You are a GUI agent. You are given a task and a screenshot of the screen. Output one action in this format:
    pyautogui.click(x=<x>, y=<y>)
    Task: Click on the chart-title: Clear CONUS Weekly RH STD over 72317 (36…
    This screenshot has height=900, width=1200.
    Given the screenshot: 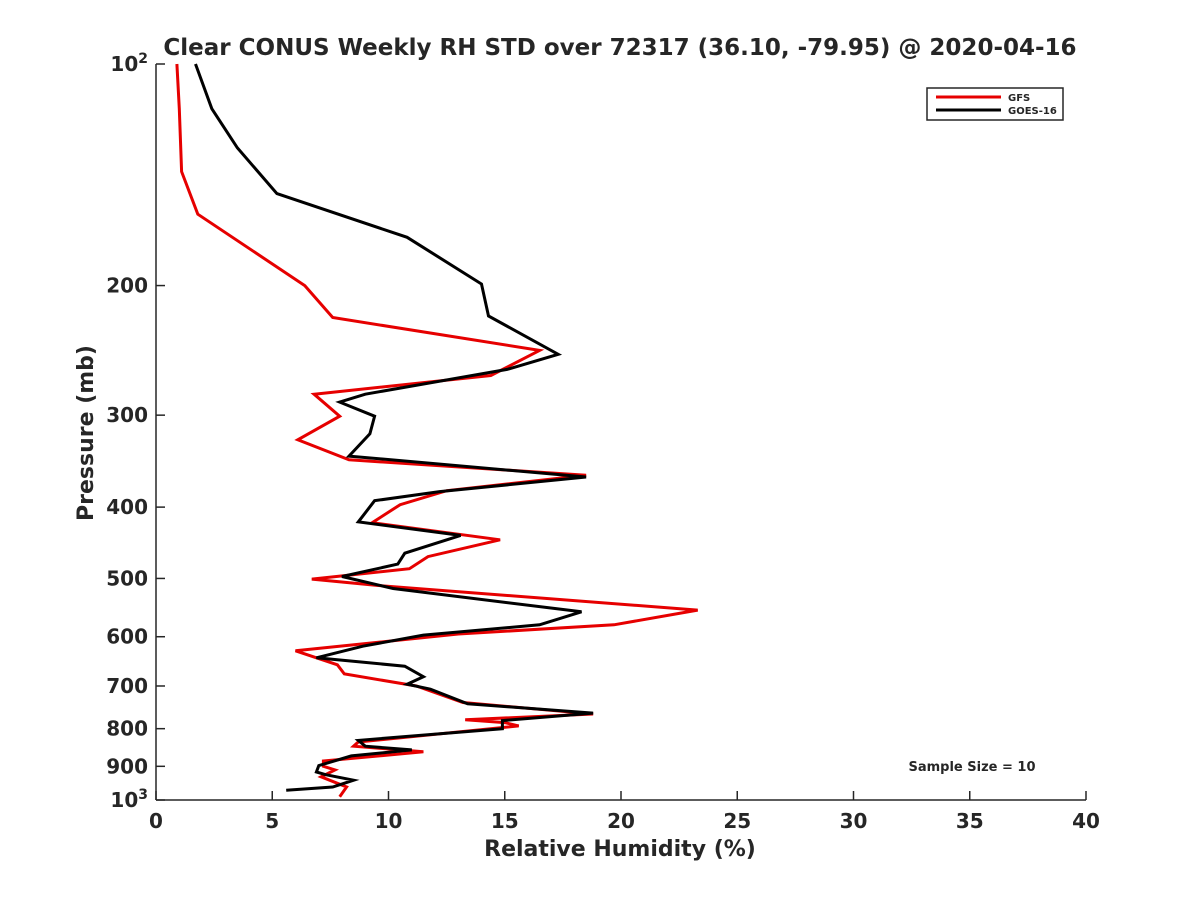 What is the action you would take?
    pyautogui.click(x=619, y=48)
    